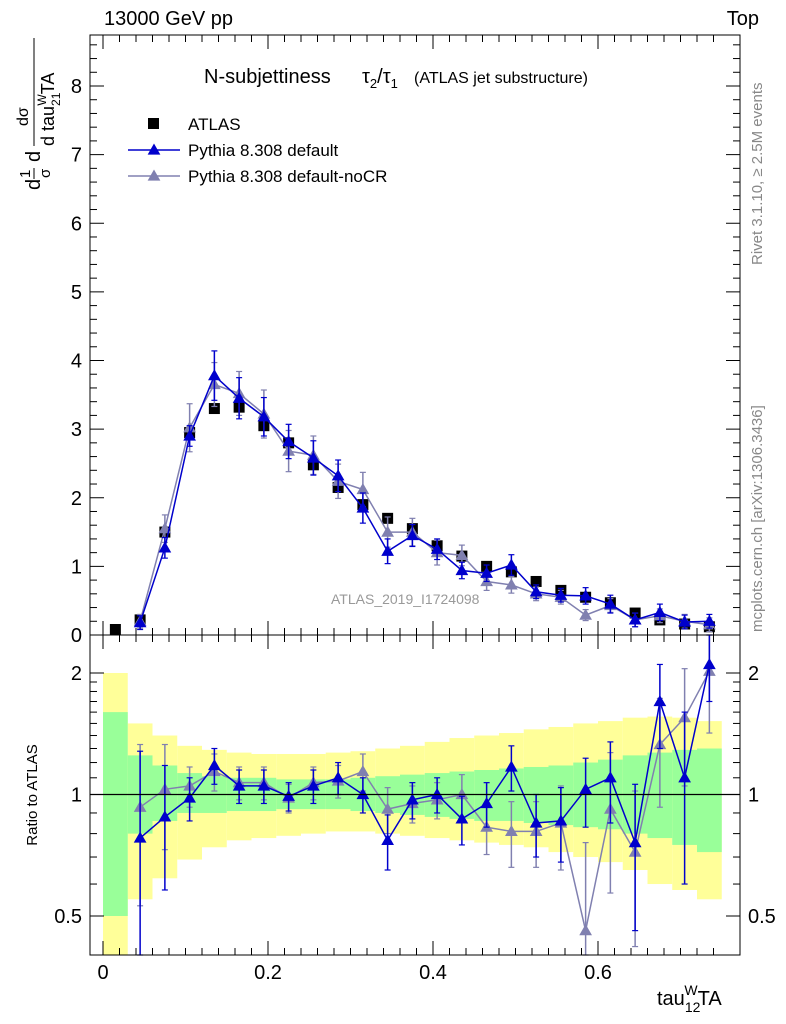 The width and height of the screenshot is (786, 1024). I want to click on plot-title-main: N-subjettiness, so click(267, 77).